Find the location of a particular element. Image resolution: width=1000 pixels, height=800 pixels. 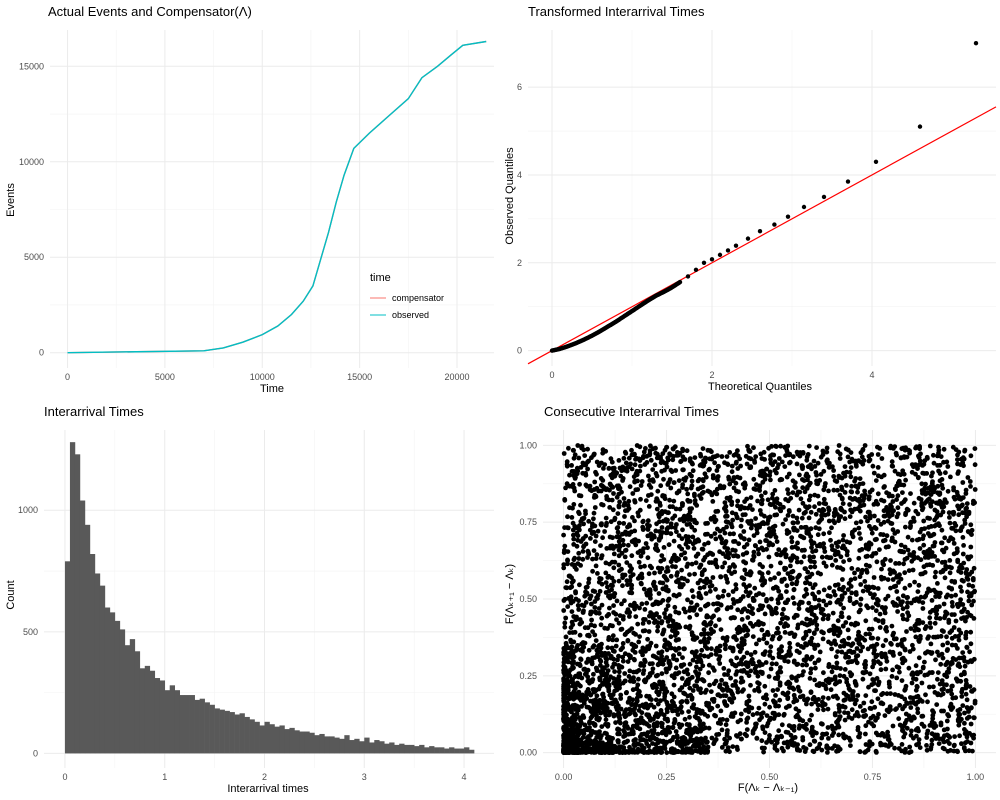

qq-point is located at coordinates (804, 207).